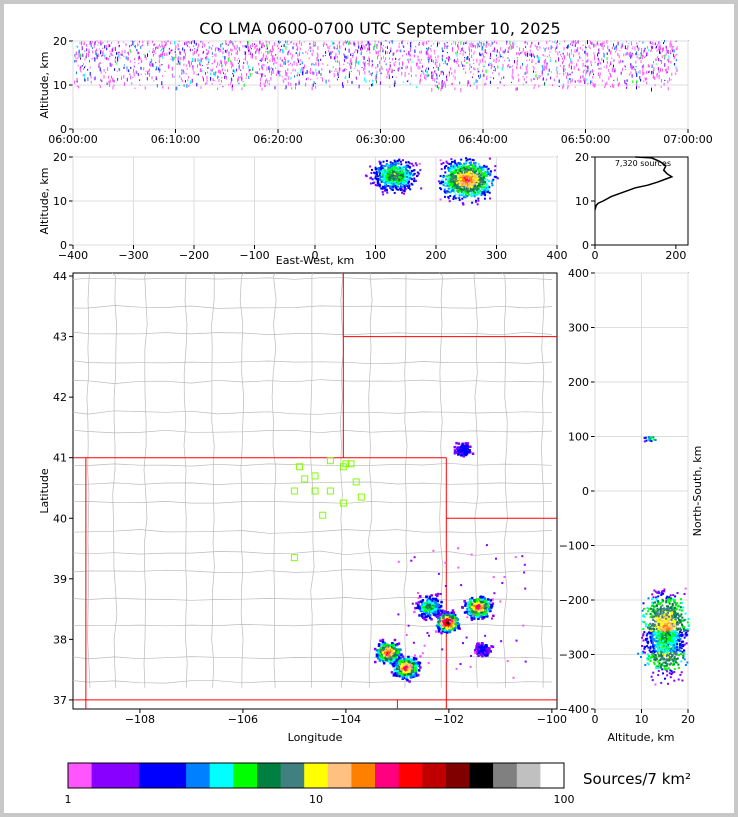  I want to click on histogram-line, so click(634, 183).